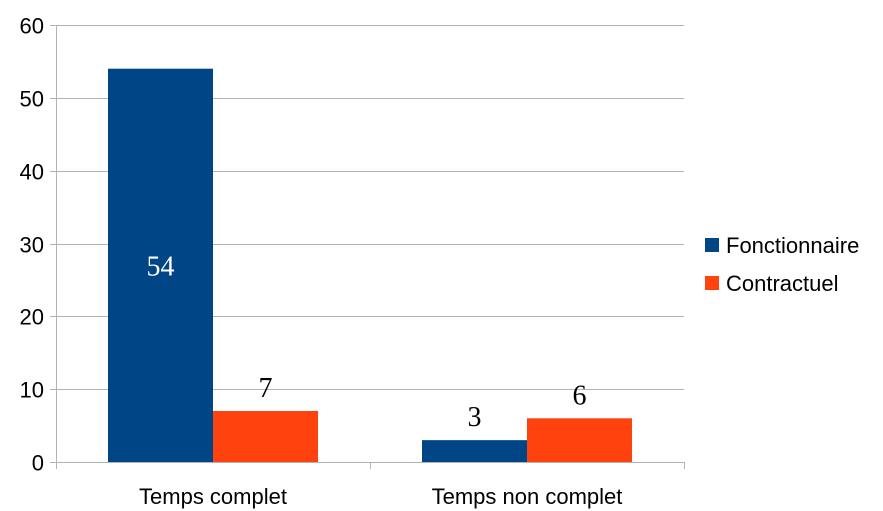 The width and height of the screenshot is (883, 511). I want to click on y-tick-label: 40, so click(32, 172).